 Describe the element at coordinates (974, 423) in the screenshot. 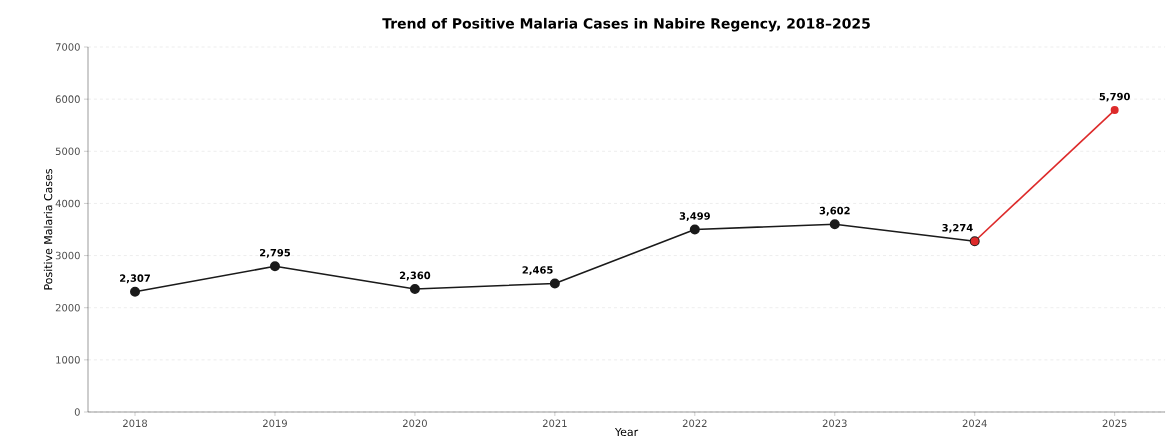

I see `x-tick-label: 2024` at that location.